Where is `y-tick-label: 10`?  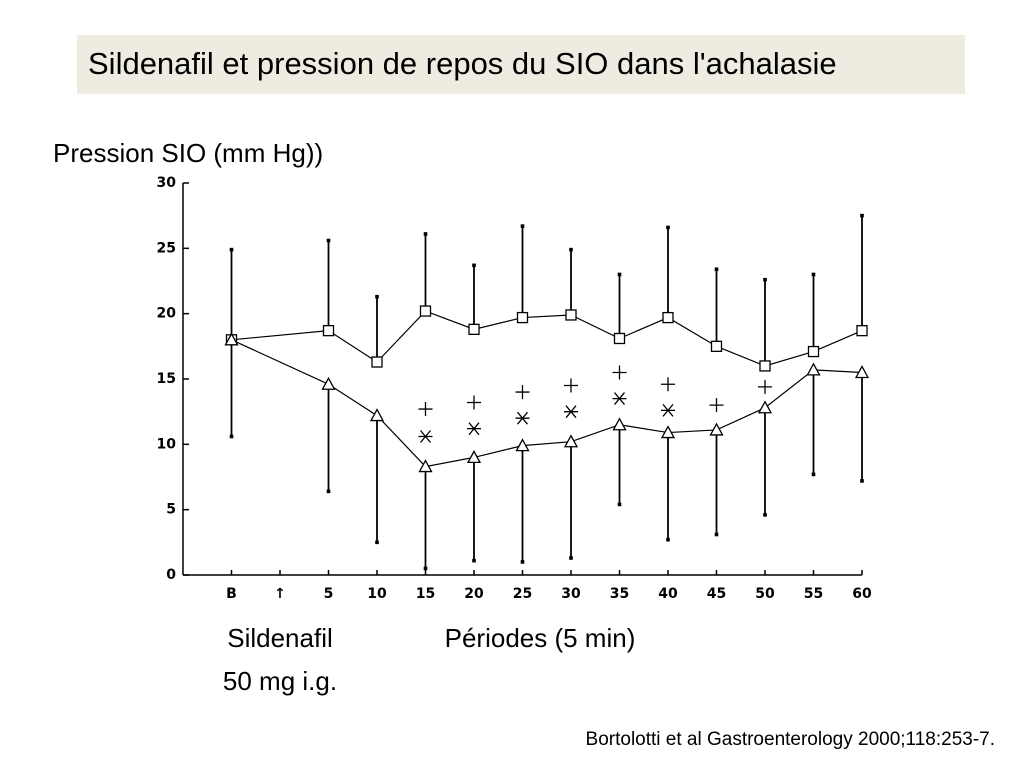
y-tick-label: 10 is located at coordinates (167, 444).